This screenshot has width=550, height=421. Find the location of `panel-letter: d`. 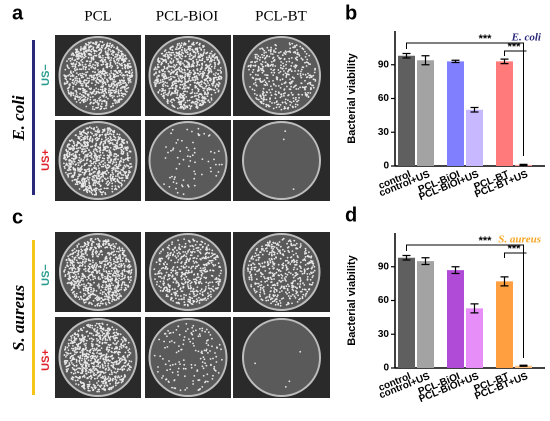

panel-letter: d is located at coordinates (351, 215).